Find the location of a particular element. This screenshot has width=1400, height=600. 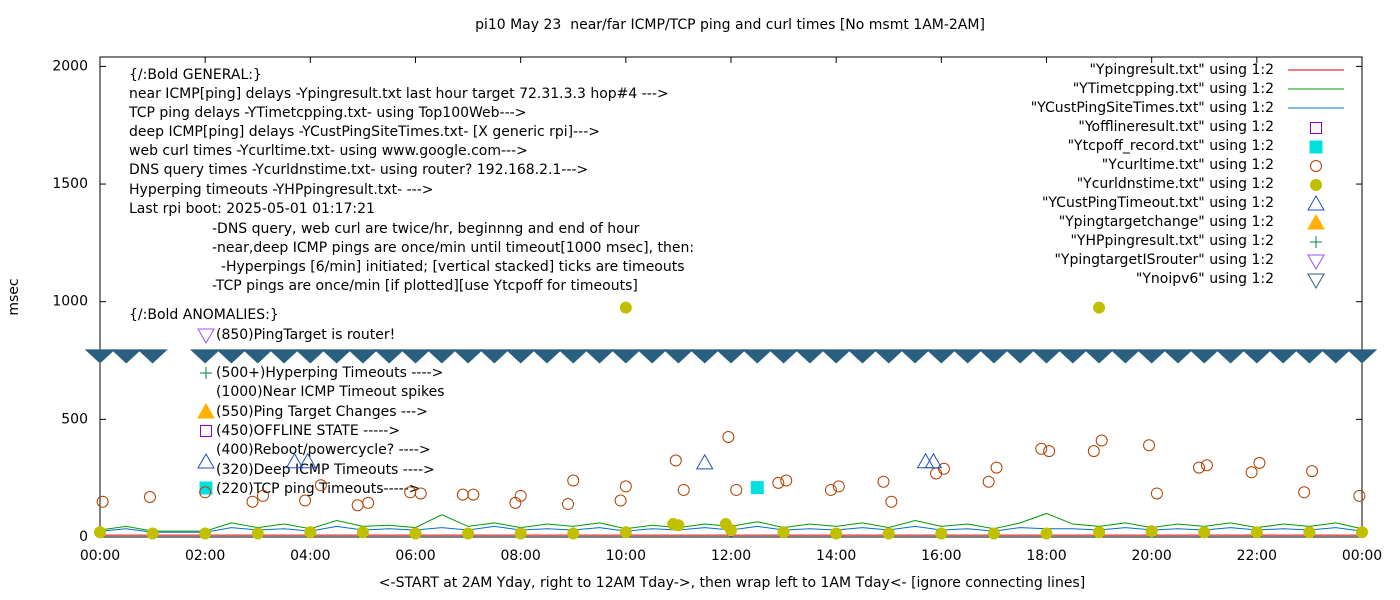

x-tick-label: 00:00 is located at coordinates (1362, 556).